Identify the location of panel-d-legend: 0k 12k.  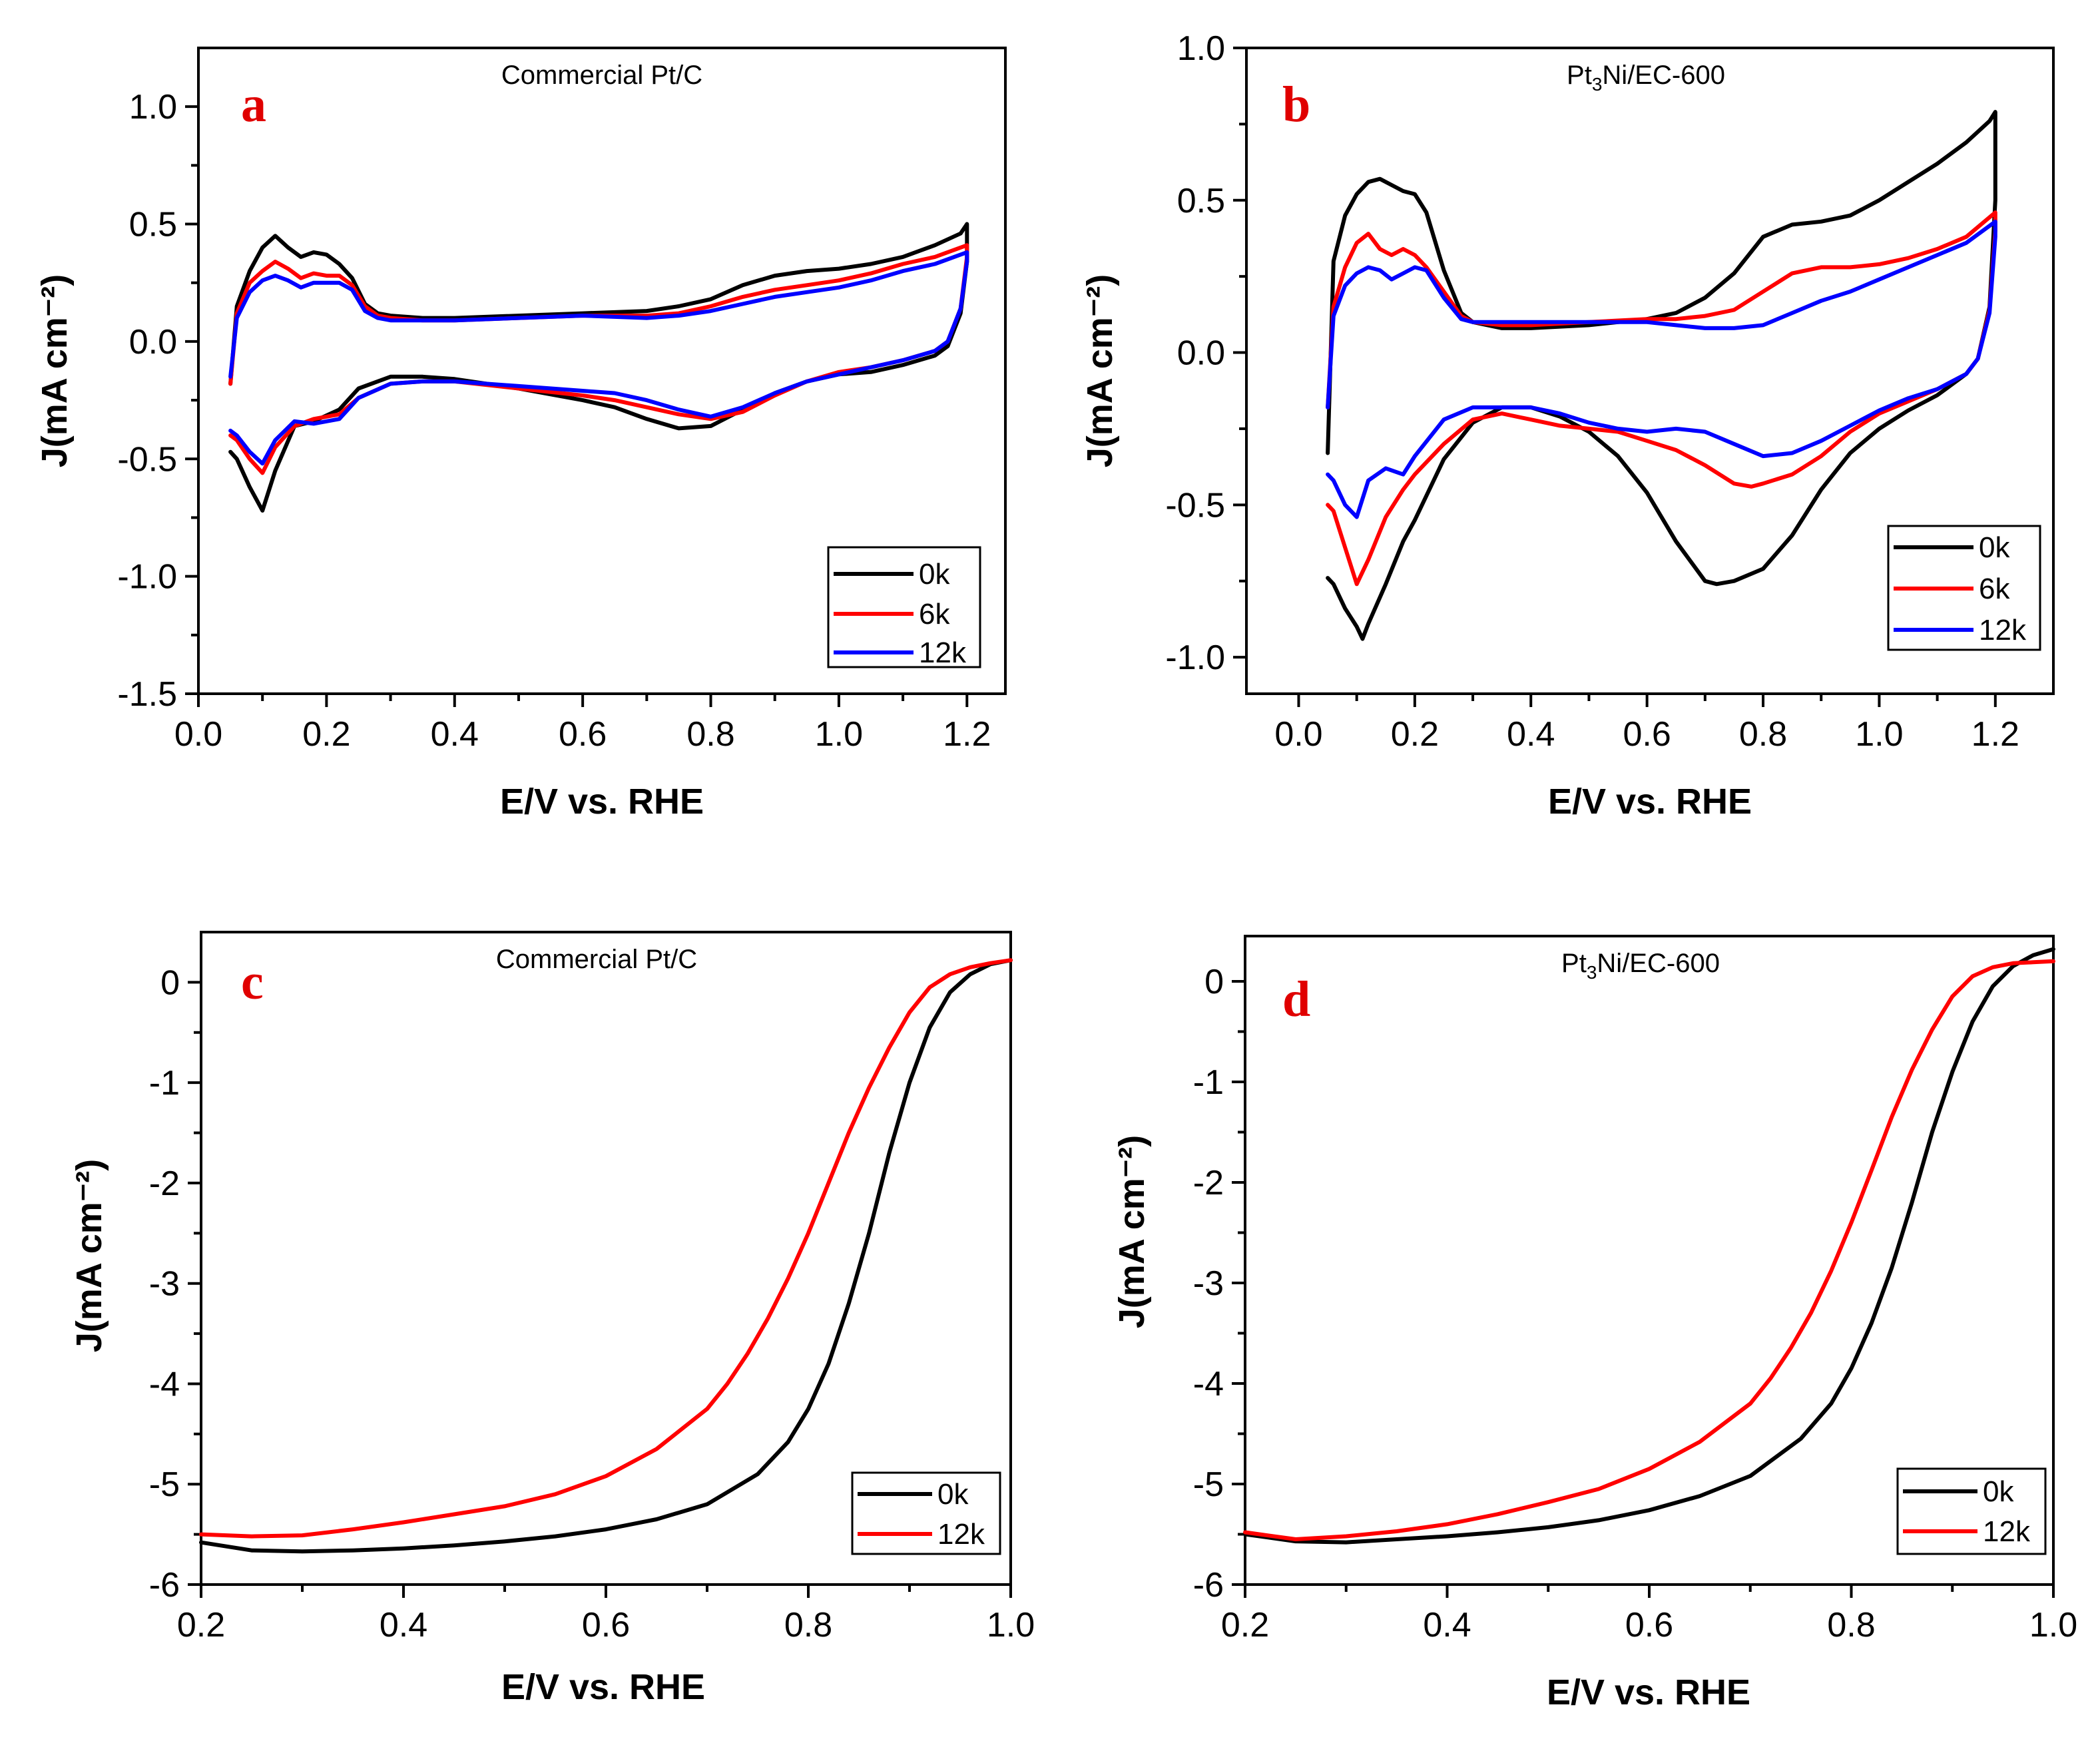
(1971, 1511).